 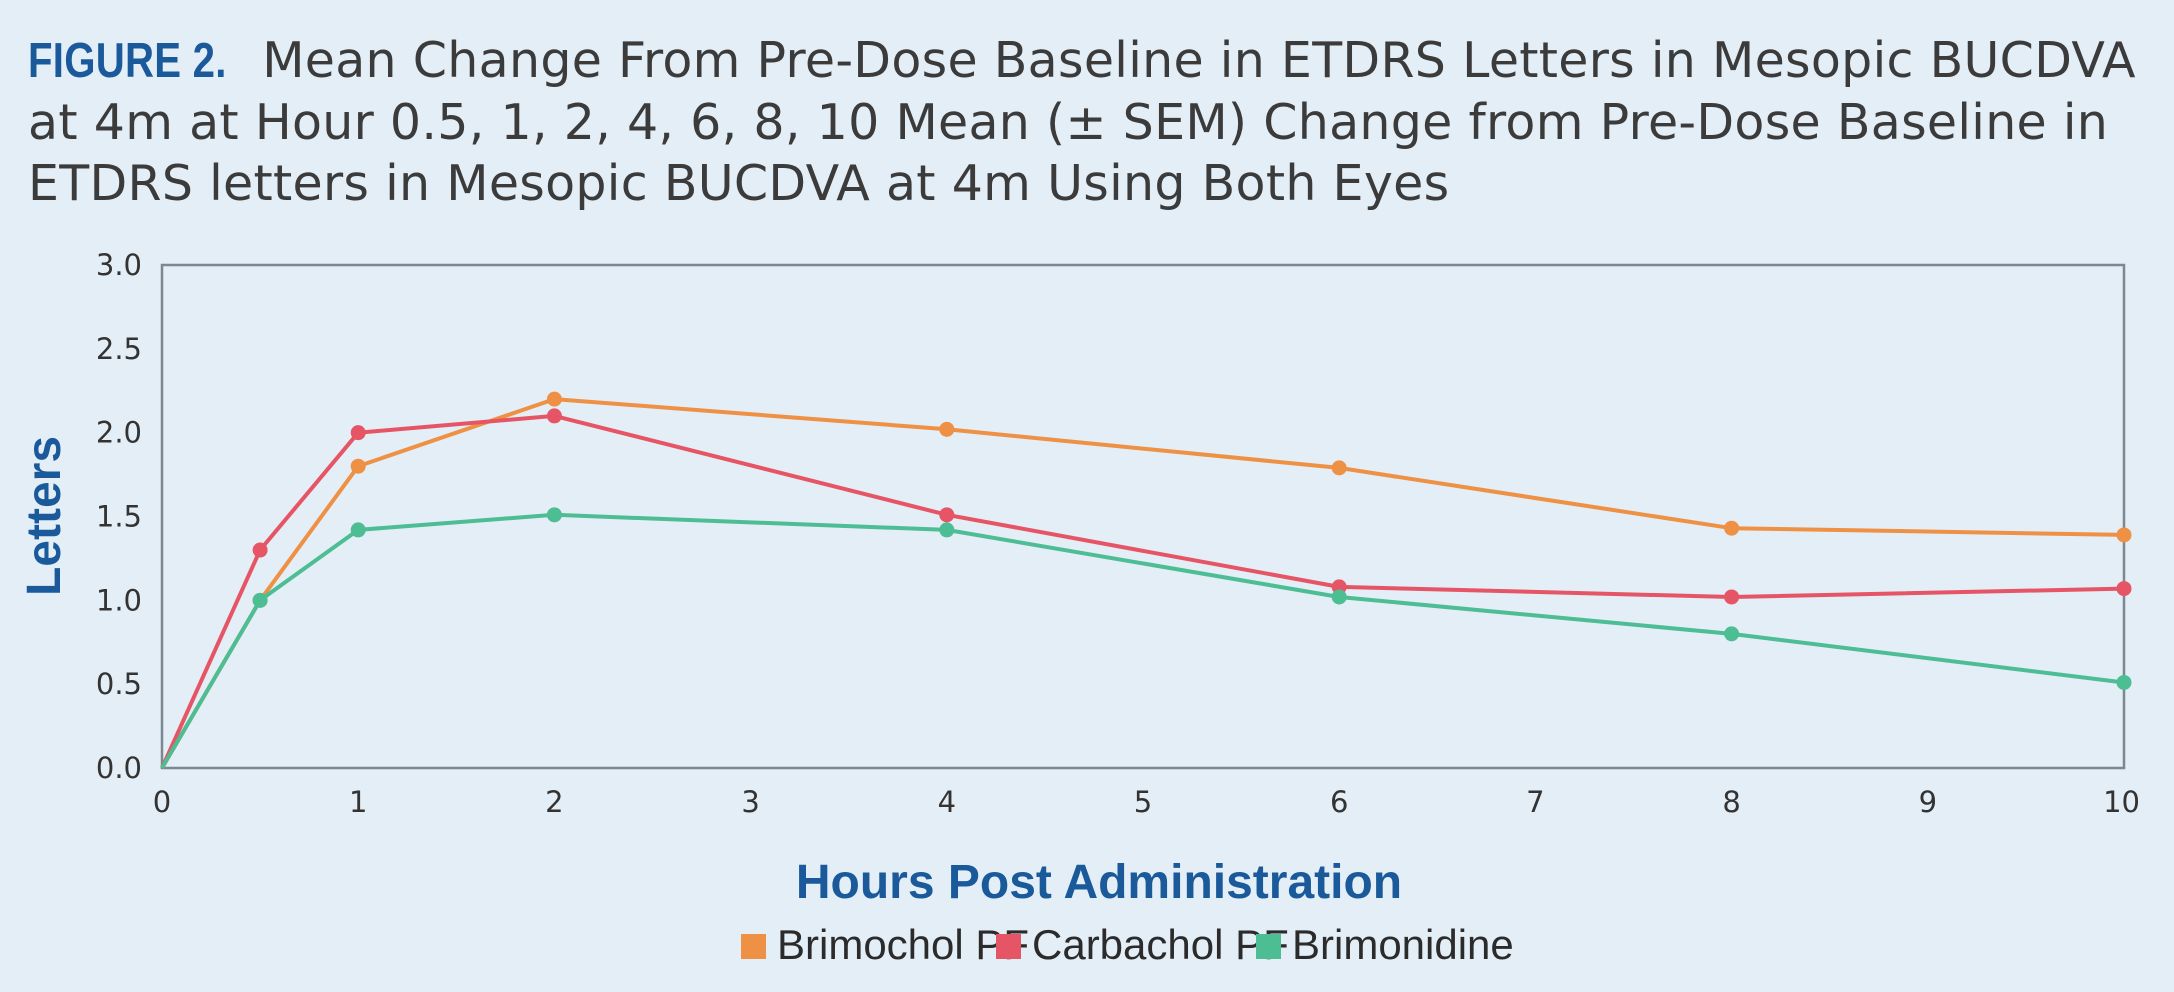 I want to click on x-tick-label: 9, so click(x=1928, y=802).